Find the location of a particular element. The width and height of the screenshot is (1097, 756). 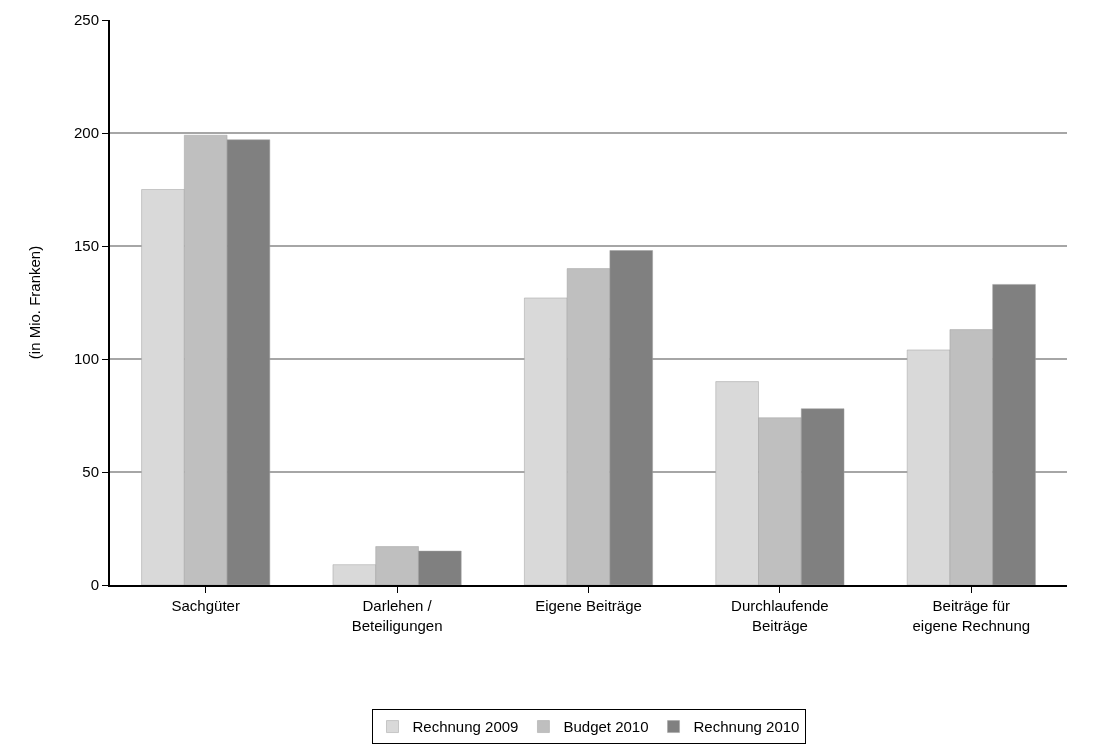

y-tick-label: 100 is located at coordinates (86, 359).